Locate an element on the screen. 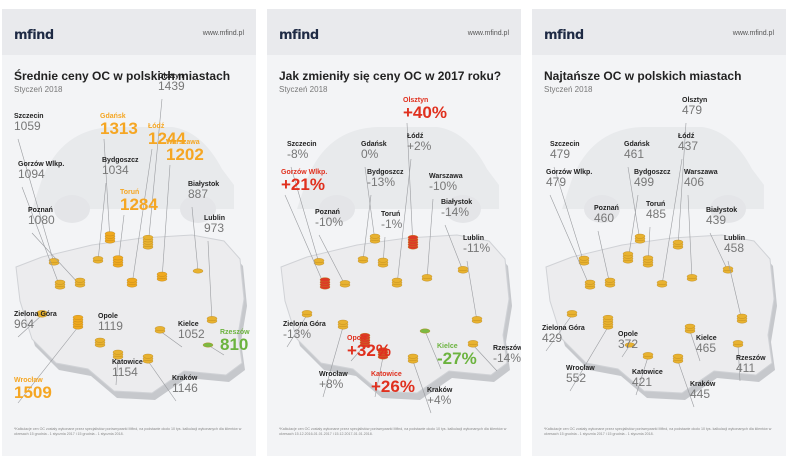 Image resolution: width=788 pixels, height=465 pixels. city-label: Szczecin -8% is located at coordinates (302, 150).